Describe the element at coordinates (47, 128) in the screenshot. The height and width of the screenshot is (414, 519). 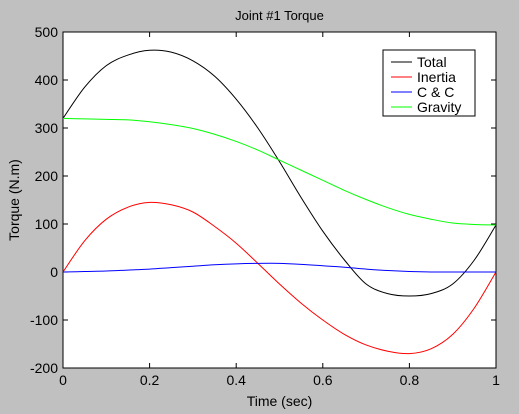
I see `y-tick-label: 300` at that location.